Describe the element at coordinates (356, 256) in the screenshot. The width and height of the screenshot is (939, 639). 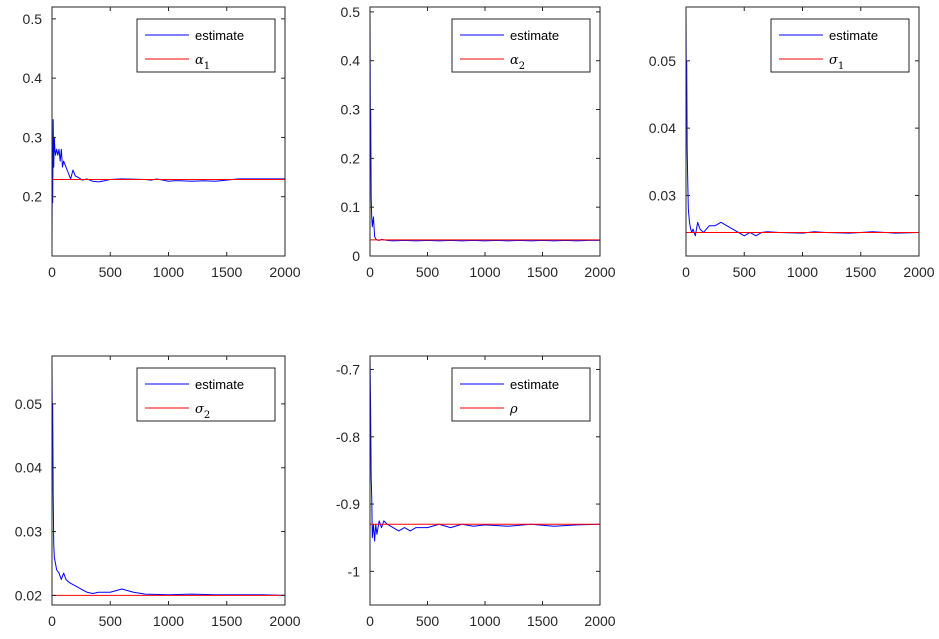
I see `y-tick-label: 0` at that location.